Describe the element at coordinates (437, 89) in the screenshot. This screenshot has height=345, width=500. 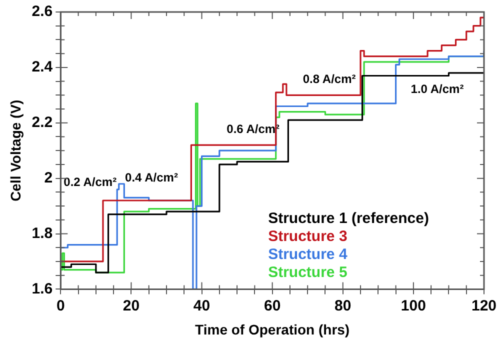
I see `annotation: 1.0 A/cm²` at that location.